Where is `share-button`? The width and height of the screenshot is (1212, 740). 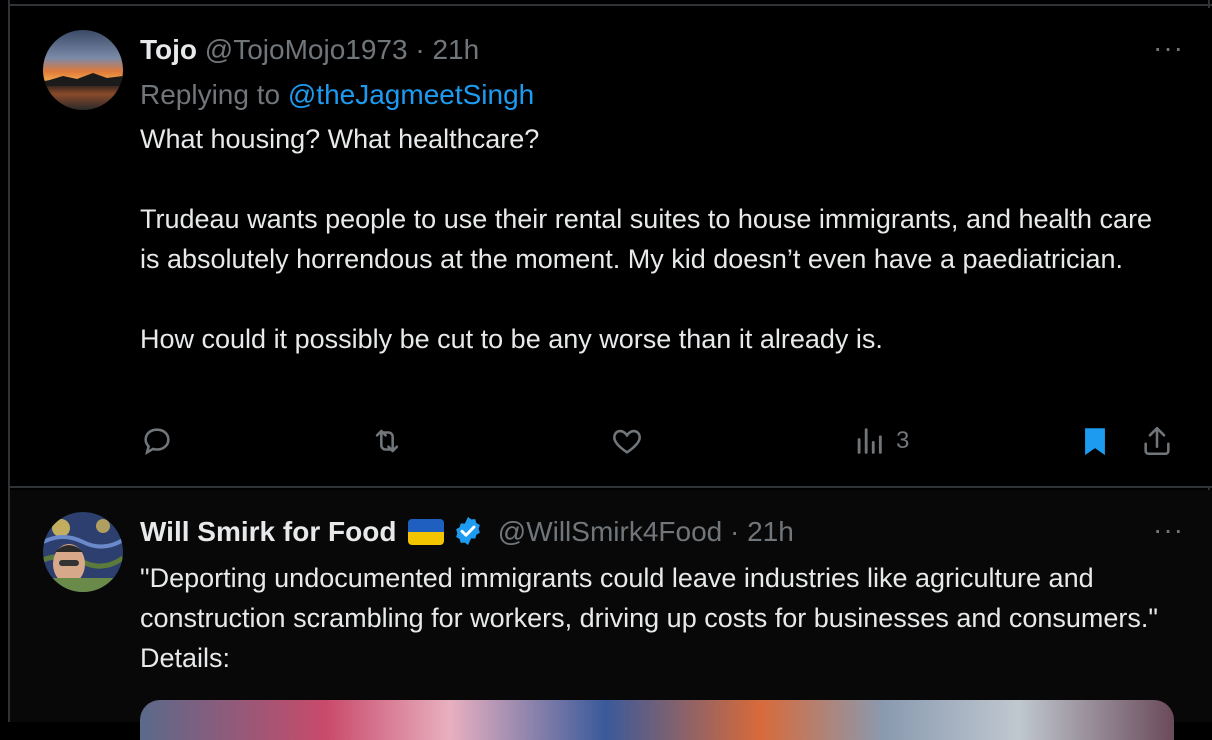 share-button is located at coordinates (1157, 441).